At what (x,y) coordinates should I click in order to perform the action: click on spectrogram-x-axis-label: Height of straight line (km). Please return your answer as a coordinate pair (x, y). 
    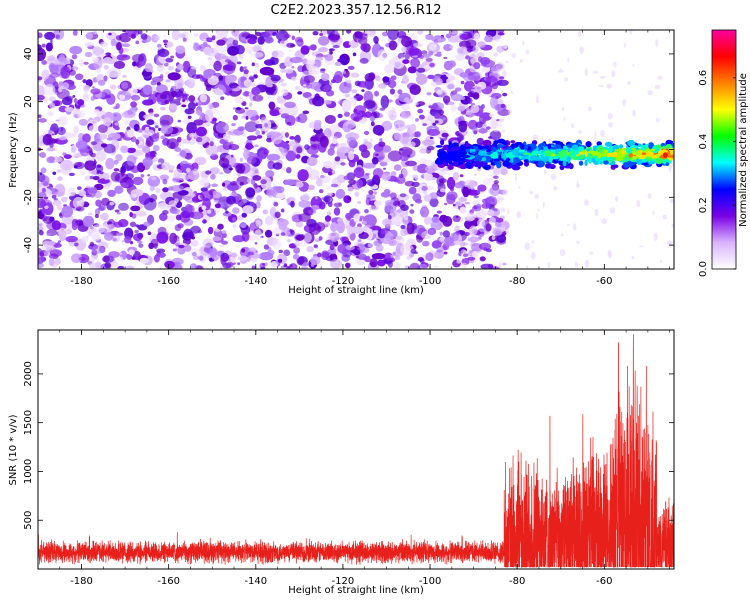
    Looking at the image, I should click on (356, 290).